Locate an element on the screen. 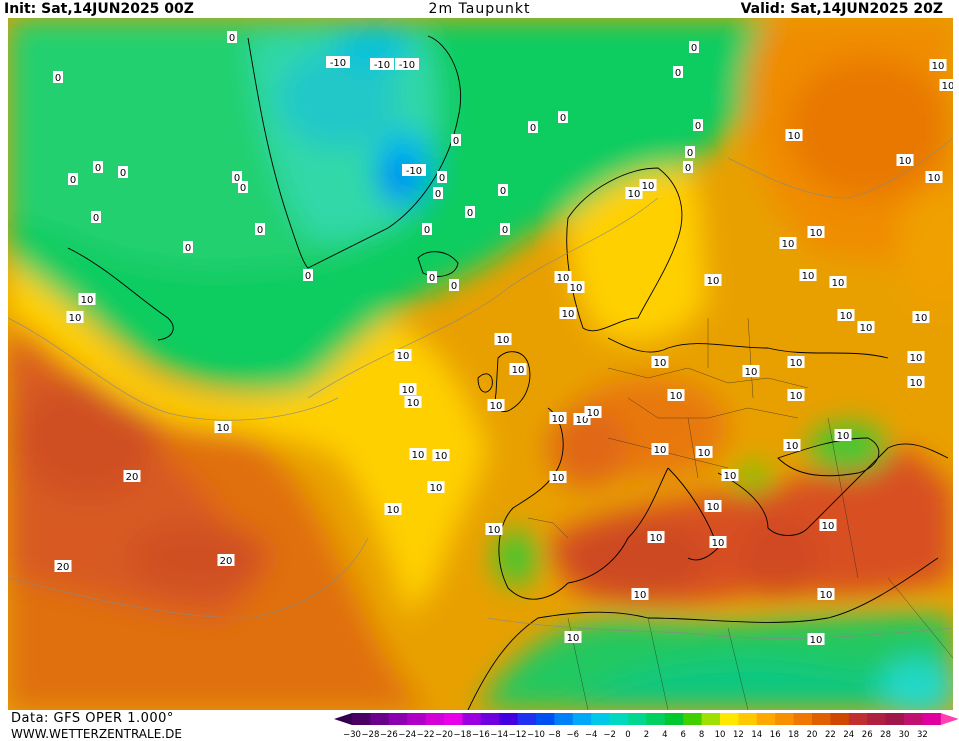 The height and width of the screenshot is (741, 959). colorbar-overflow is located at coordinates (949, 719).